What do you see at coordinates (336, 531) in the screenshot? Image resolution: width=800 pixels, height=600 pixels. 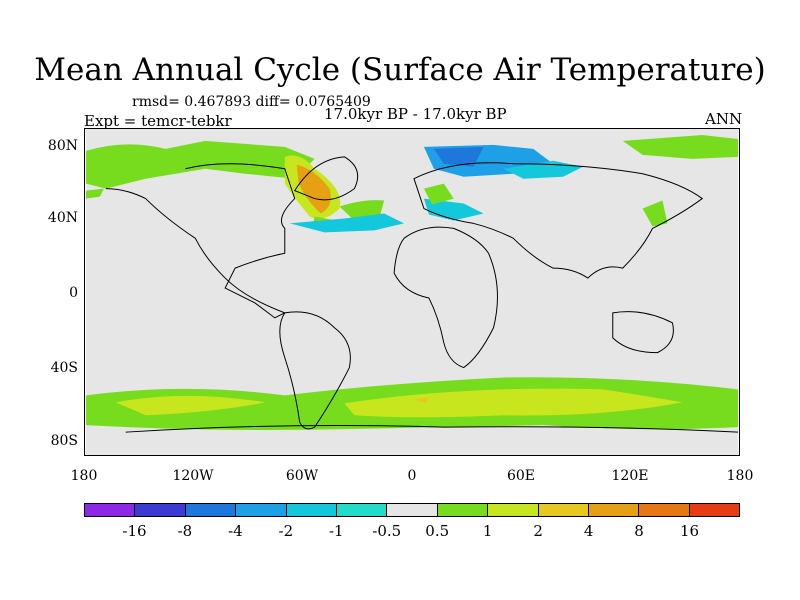 I see `colorbar-tick-label: -1` at bounding box center [336, 531].